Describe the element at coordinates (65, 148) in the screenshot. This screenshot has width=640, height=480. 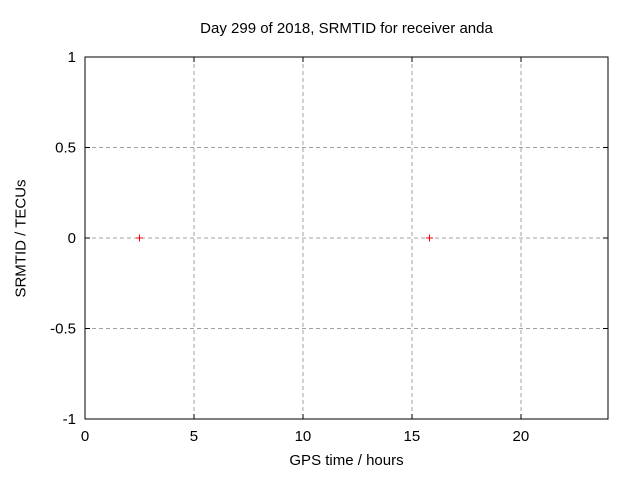
I see `y-tick-label: 0.5` at that location.